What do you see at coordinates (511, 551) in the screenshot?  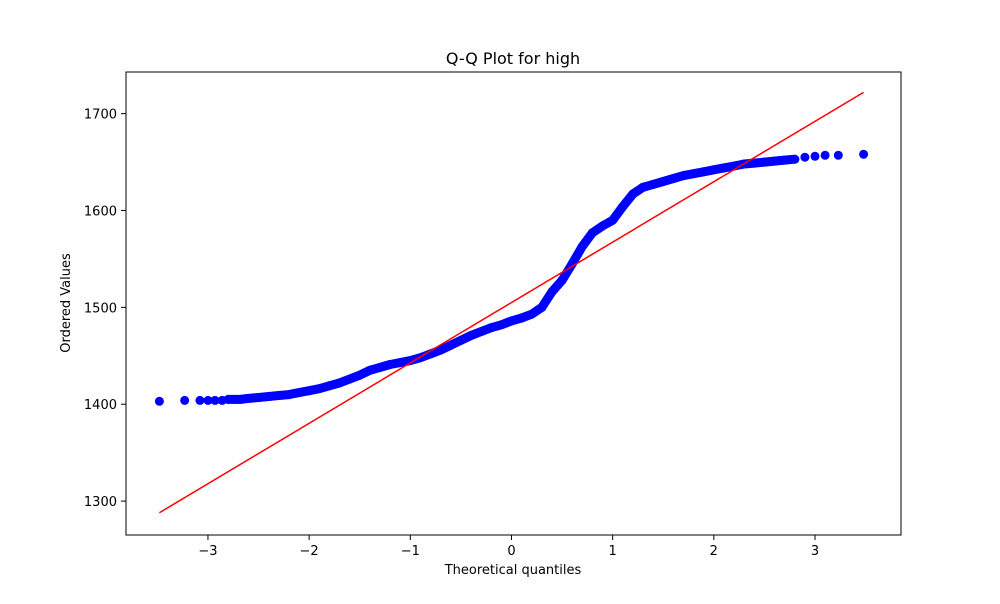 I see `x-tick-label: 0` at bounding box center [511, 551].